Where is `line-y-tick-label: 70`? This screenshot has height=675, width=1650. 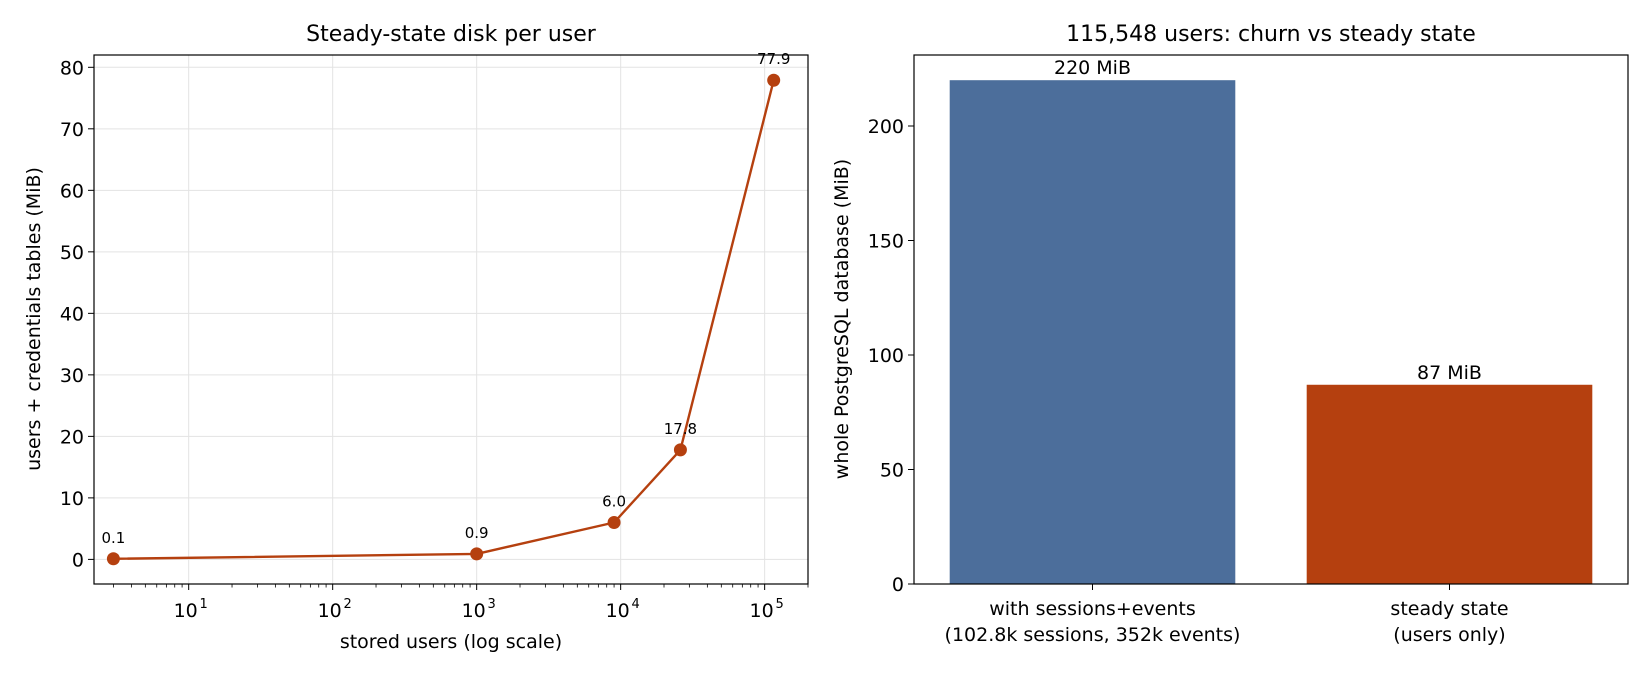
line-y-tick-label: 70 is located at coordinates (72, 130).